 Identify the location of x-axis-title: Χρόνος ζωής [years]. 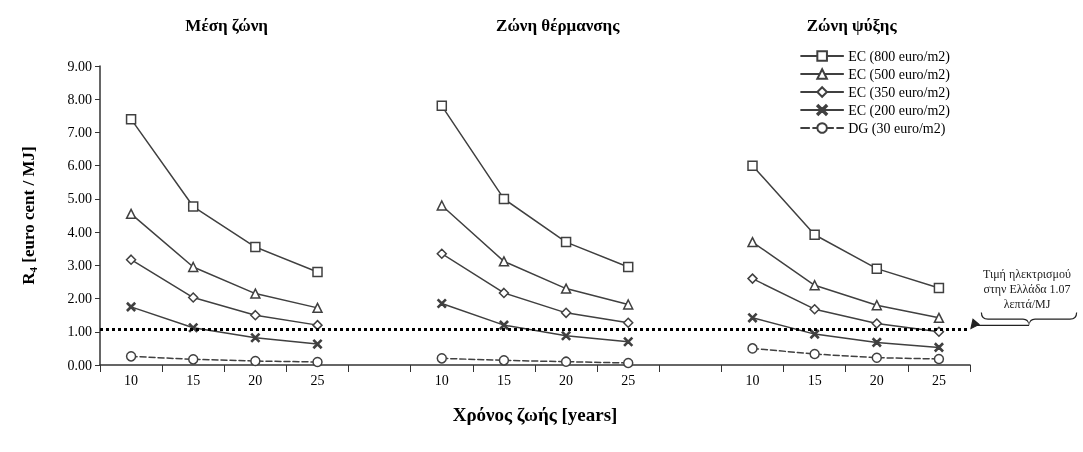
(535, 414).